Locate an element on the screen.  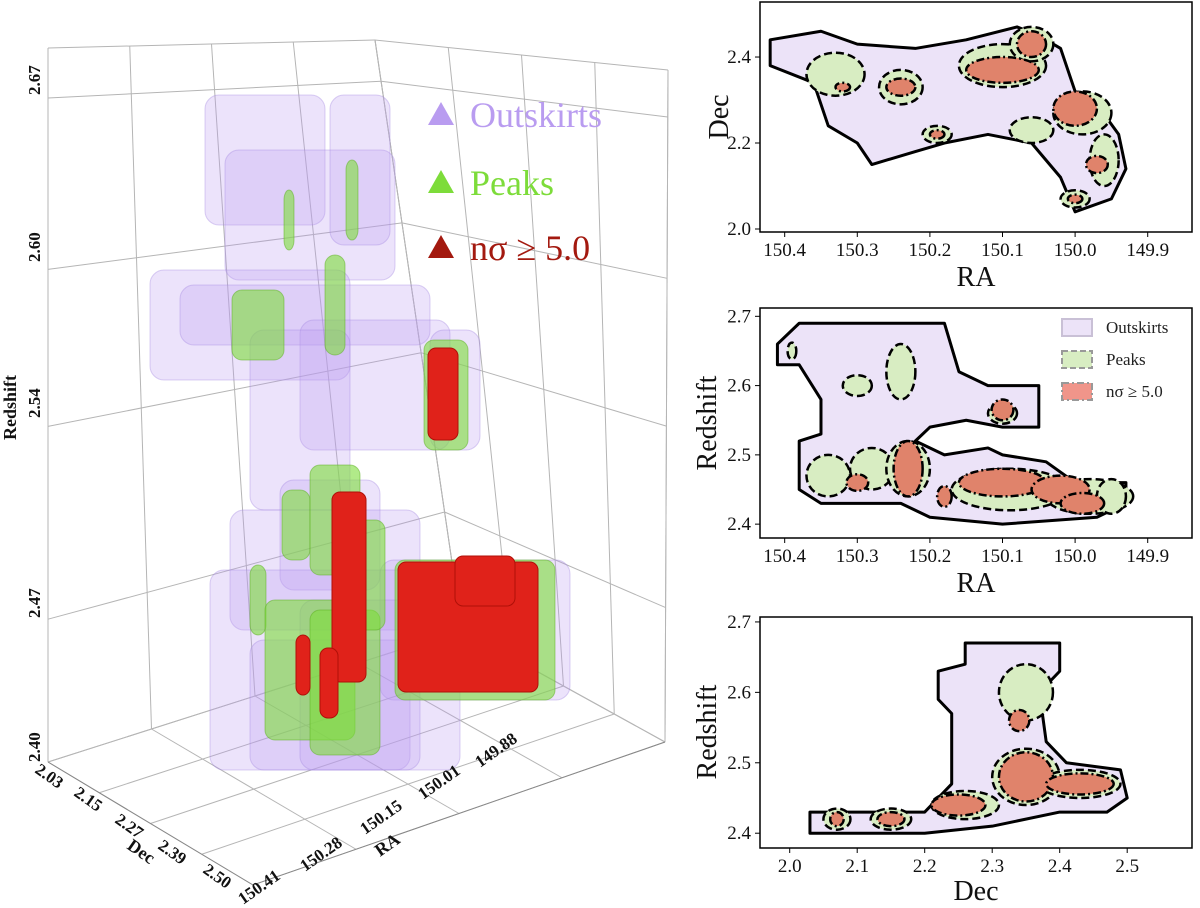
legend-3d: Outskirts Peaks nσ ≥ 5.0 is located at coordinates (515, 181).